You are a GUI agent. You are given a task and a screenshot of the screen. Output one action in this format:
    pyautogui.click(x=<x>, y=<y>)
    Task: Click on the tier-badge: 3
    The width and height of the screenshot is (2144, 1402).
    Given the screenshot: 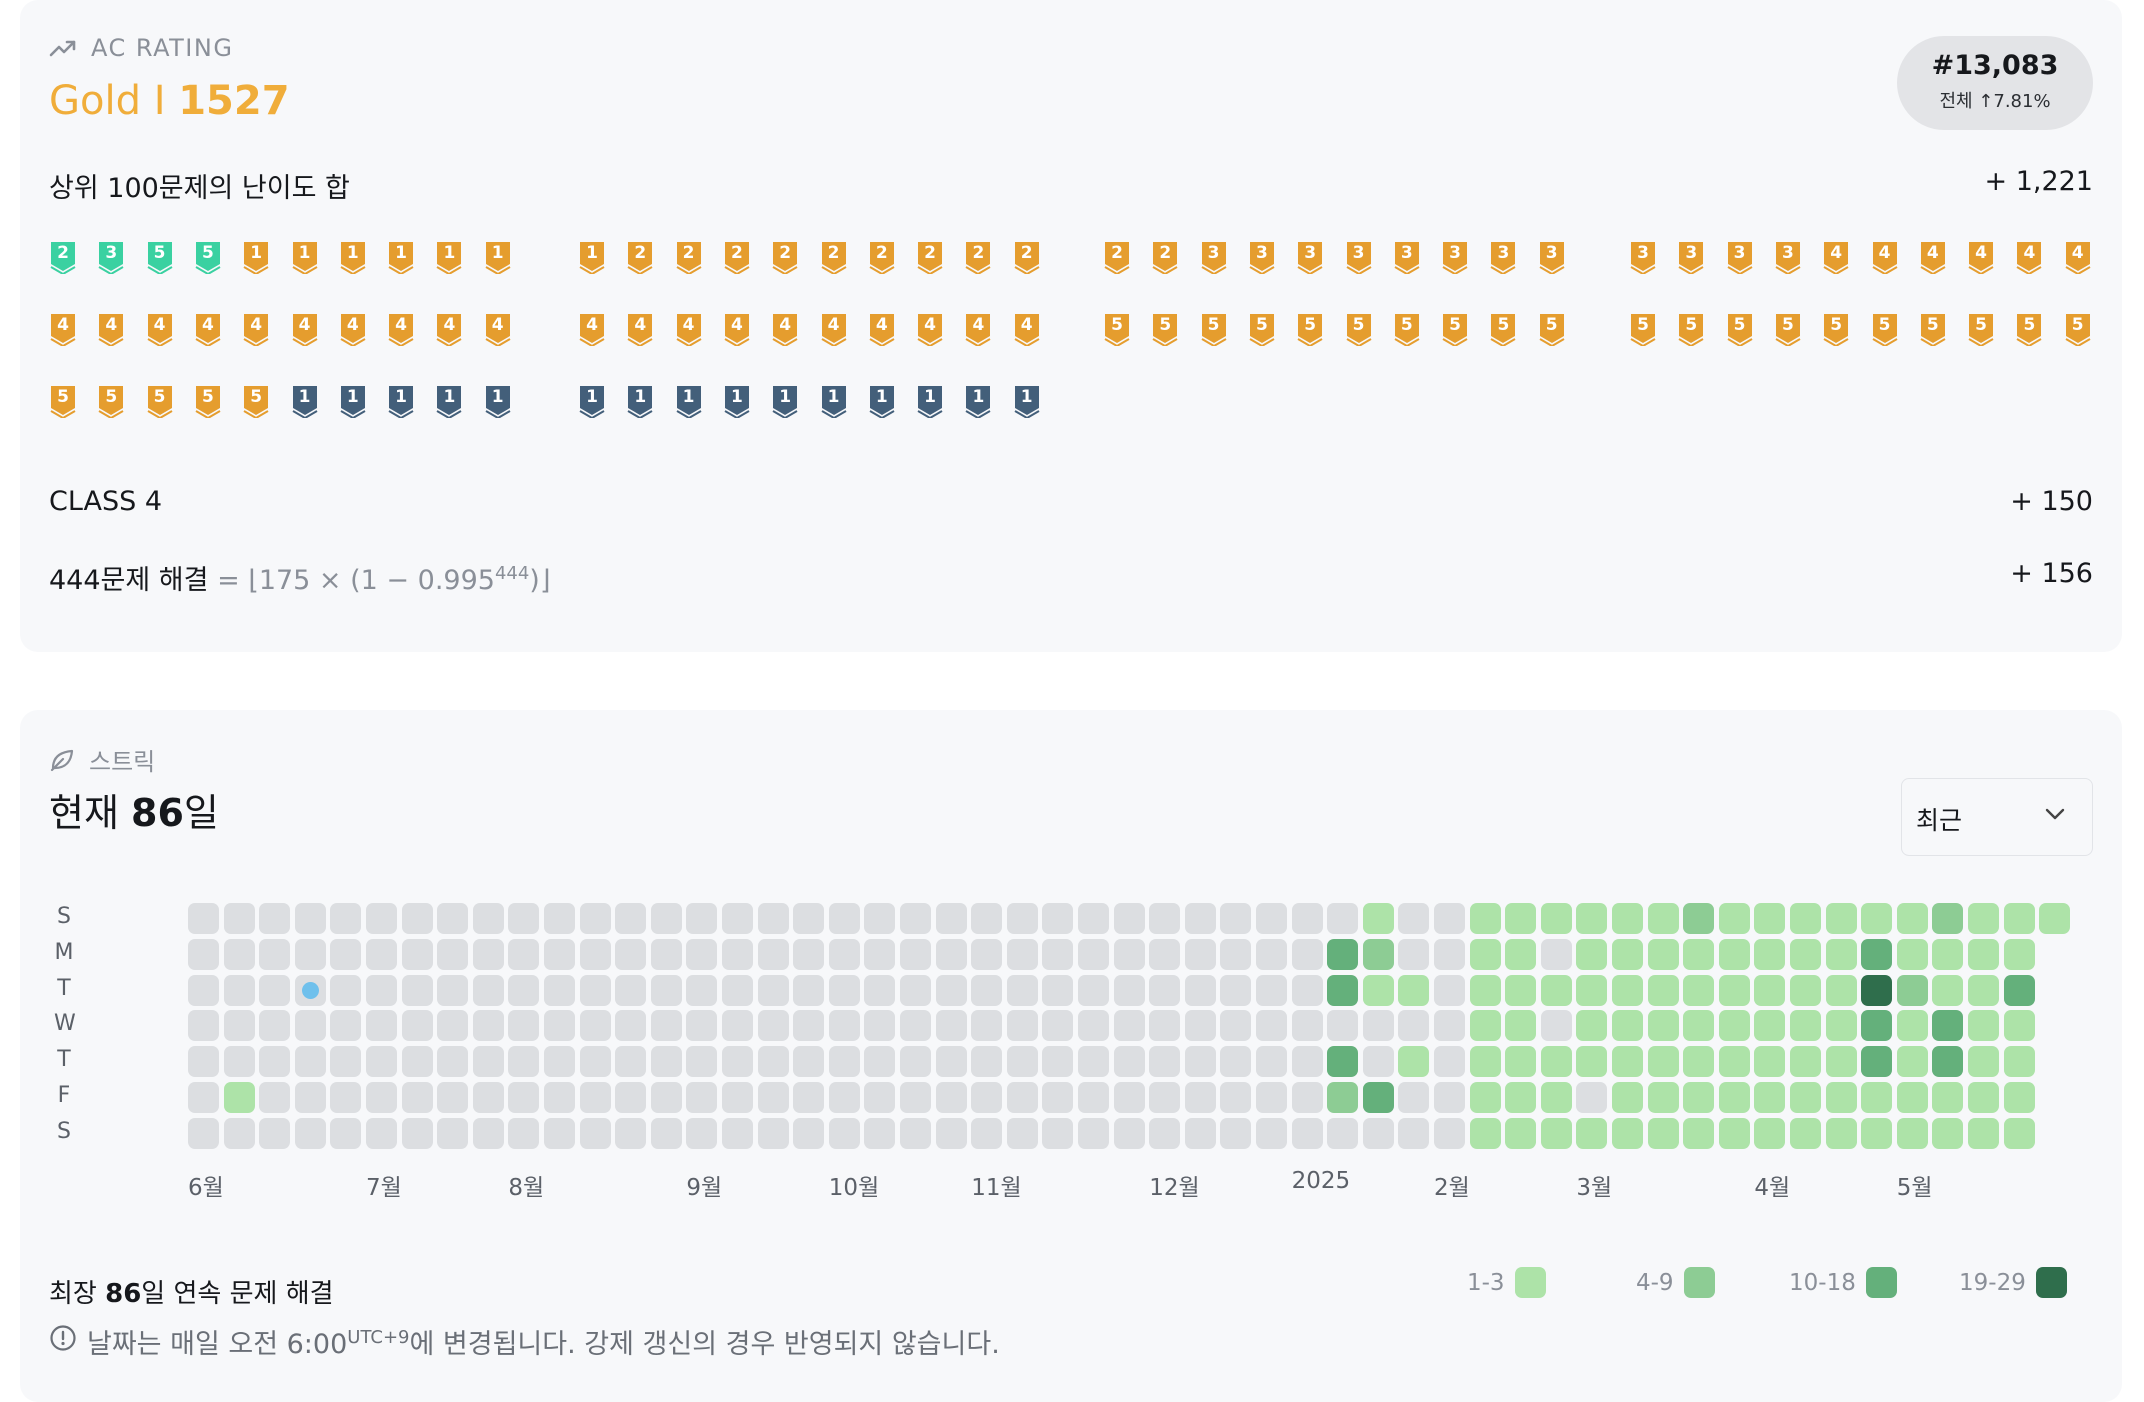 What is the action you would take?
    pyautogui.click(x=1262, y=257)
    